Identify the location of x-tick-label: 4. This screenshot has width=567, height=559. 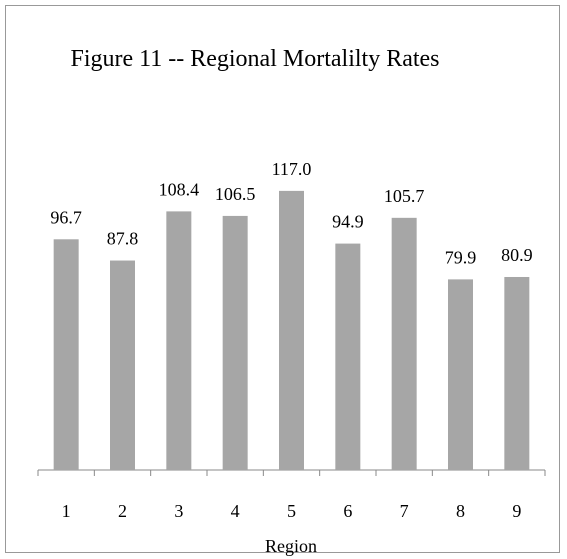
(235, 511).